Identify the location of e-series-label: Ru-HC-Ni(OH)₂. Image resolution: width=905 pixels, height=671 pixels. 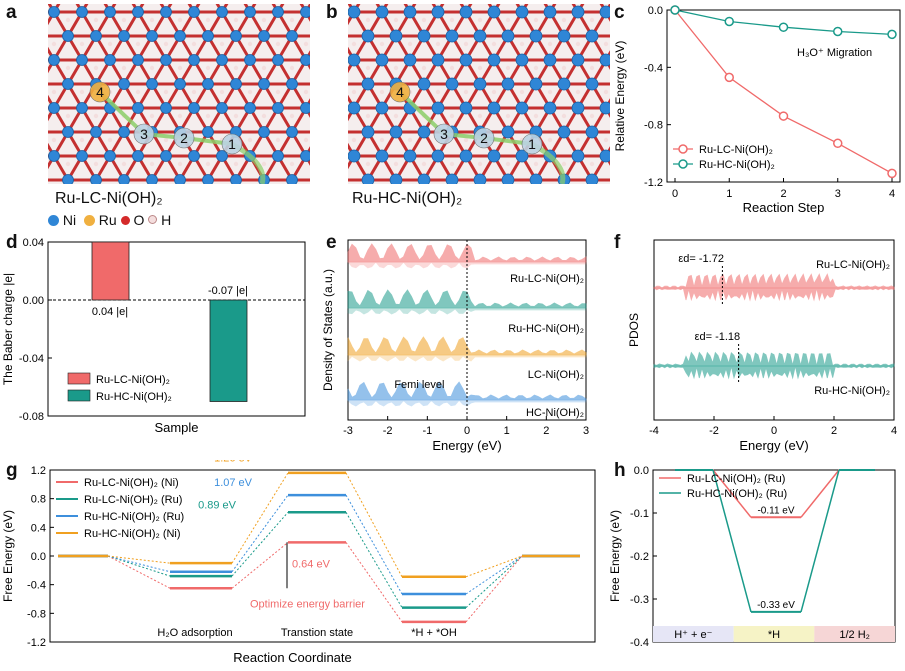
(546, 329).